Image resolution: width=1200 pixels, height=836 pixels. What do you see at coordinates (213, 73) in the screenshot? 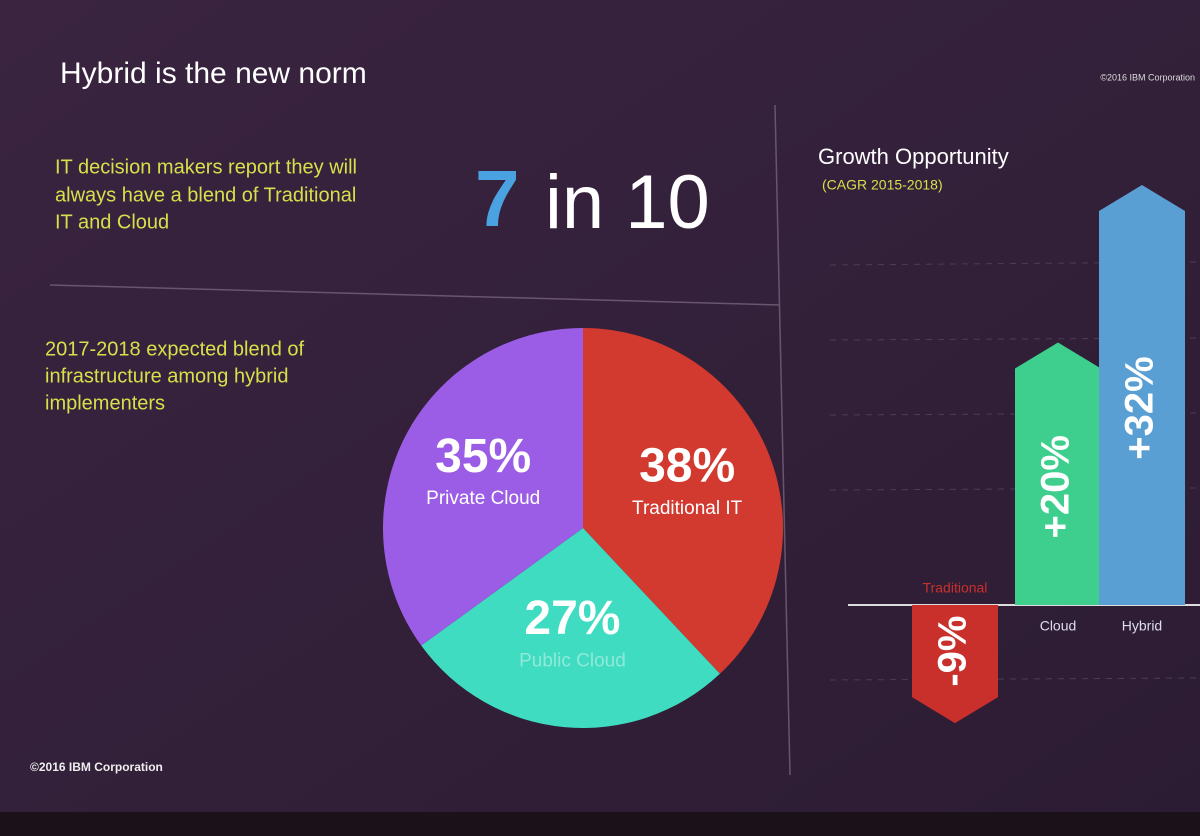
I see `slide-title: Hybrid is the new norm` at bounding box center [213, 73].